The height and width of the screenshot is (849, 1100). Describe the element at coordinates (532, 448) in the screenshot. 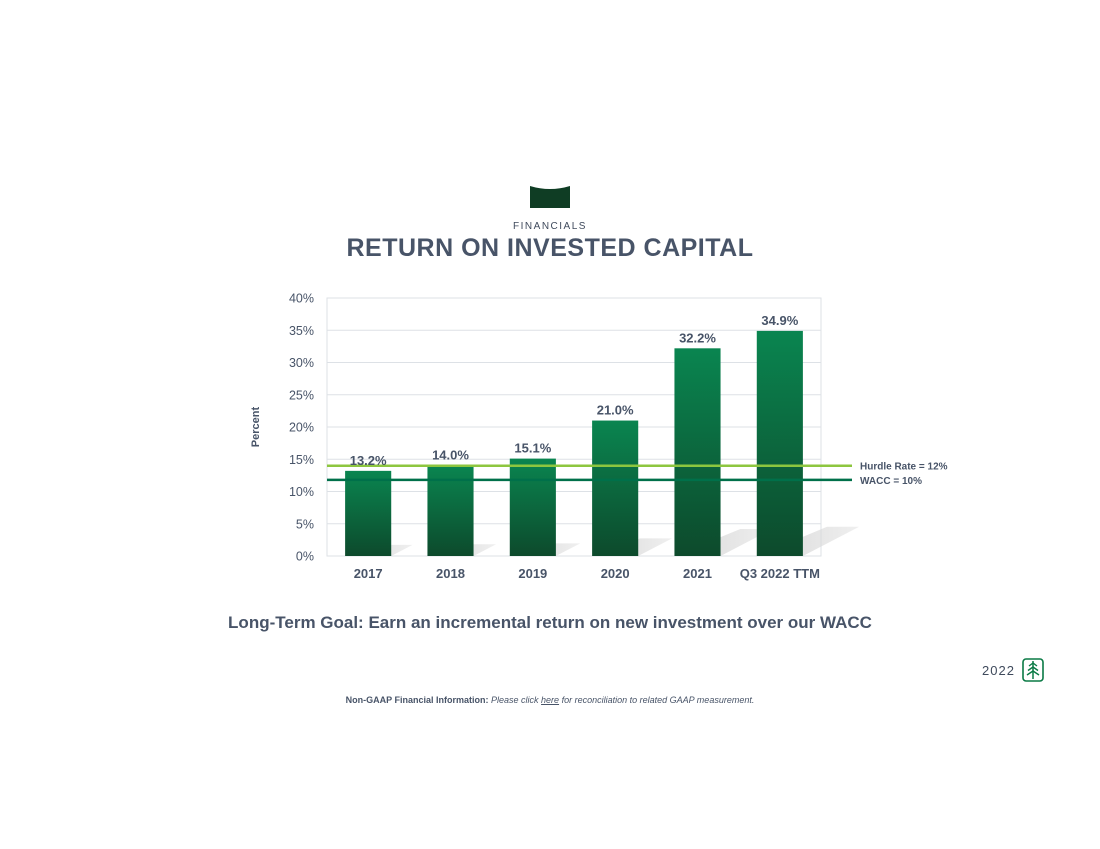

I see `data-label: 15.1%` at that location.